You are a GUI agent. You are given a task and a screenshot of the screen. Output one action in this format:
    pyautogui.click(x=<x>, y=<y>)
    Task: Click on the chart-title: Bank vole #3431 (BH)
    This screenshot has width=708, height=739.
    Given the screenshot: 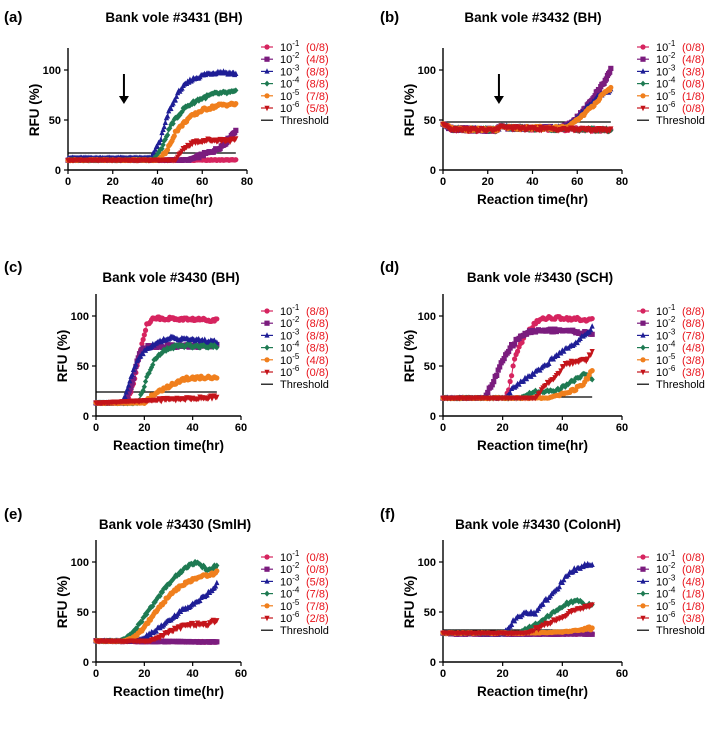 What is the action you would take?
    pyautogui.click(x=173, y=17)
    